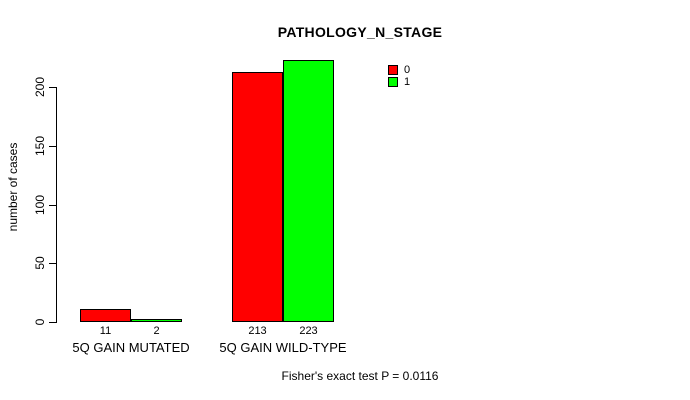 This screenshot has width=690, height=400. I want to click on bar-value-label: 11, so click(105, 331).